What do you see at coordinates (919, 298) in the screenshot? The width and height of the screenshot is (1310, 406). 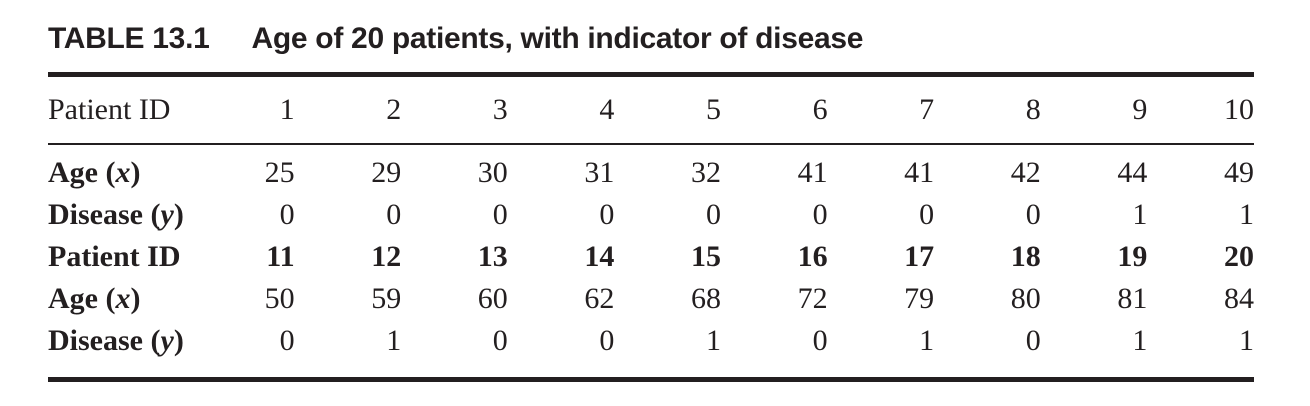 I see `cell: 79` at bounding box center [919, 298].